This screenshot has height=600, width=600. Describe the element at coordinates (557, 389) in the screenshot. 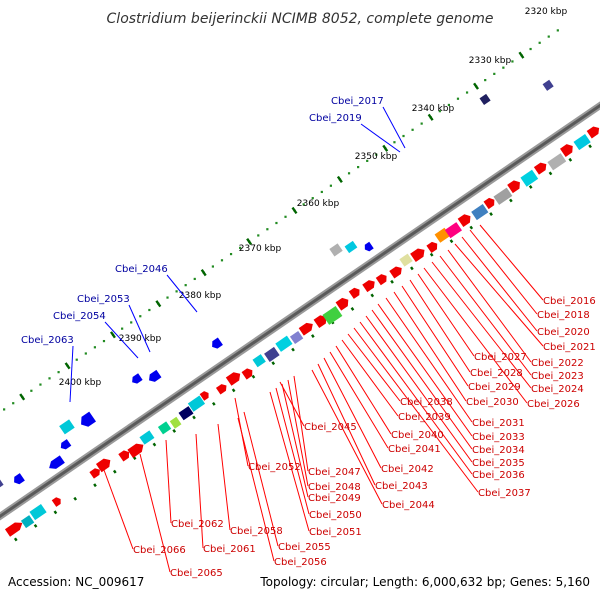

I see `gene-label: Cbei_2024` at that location.